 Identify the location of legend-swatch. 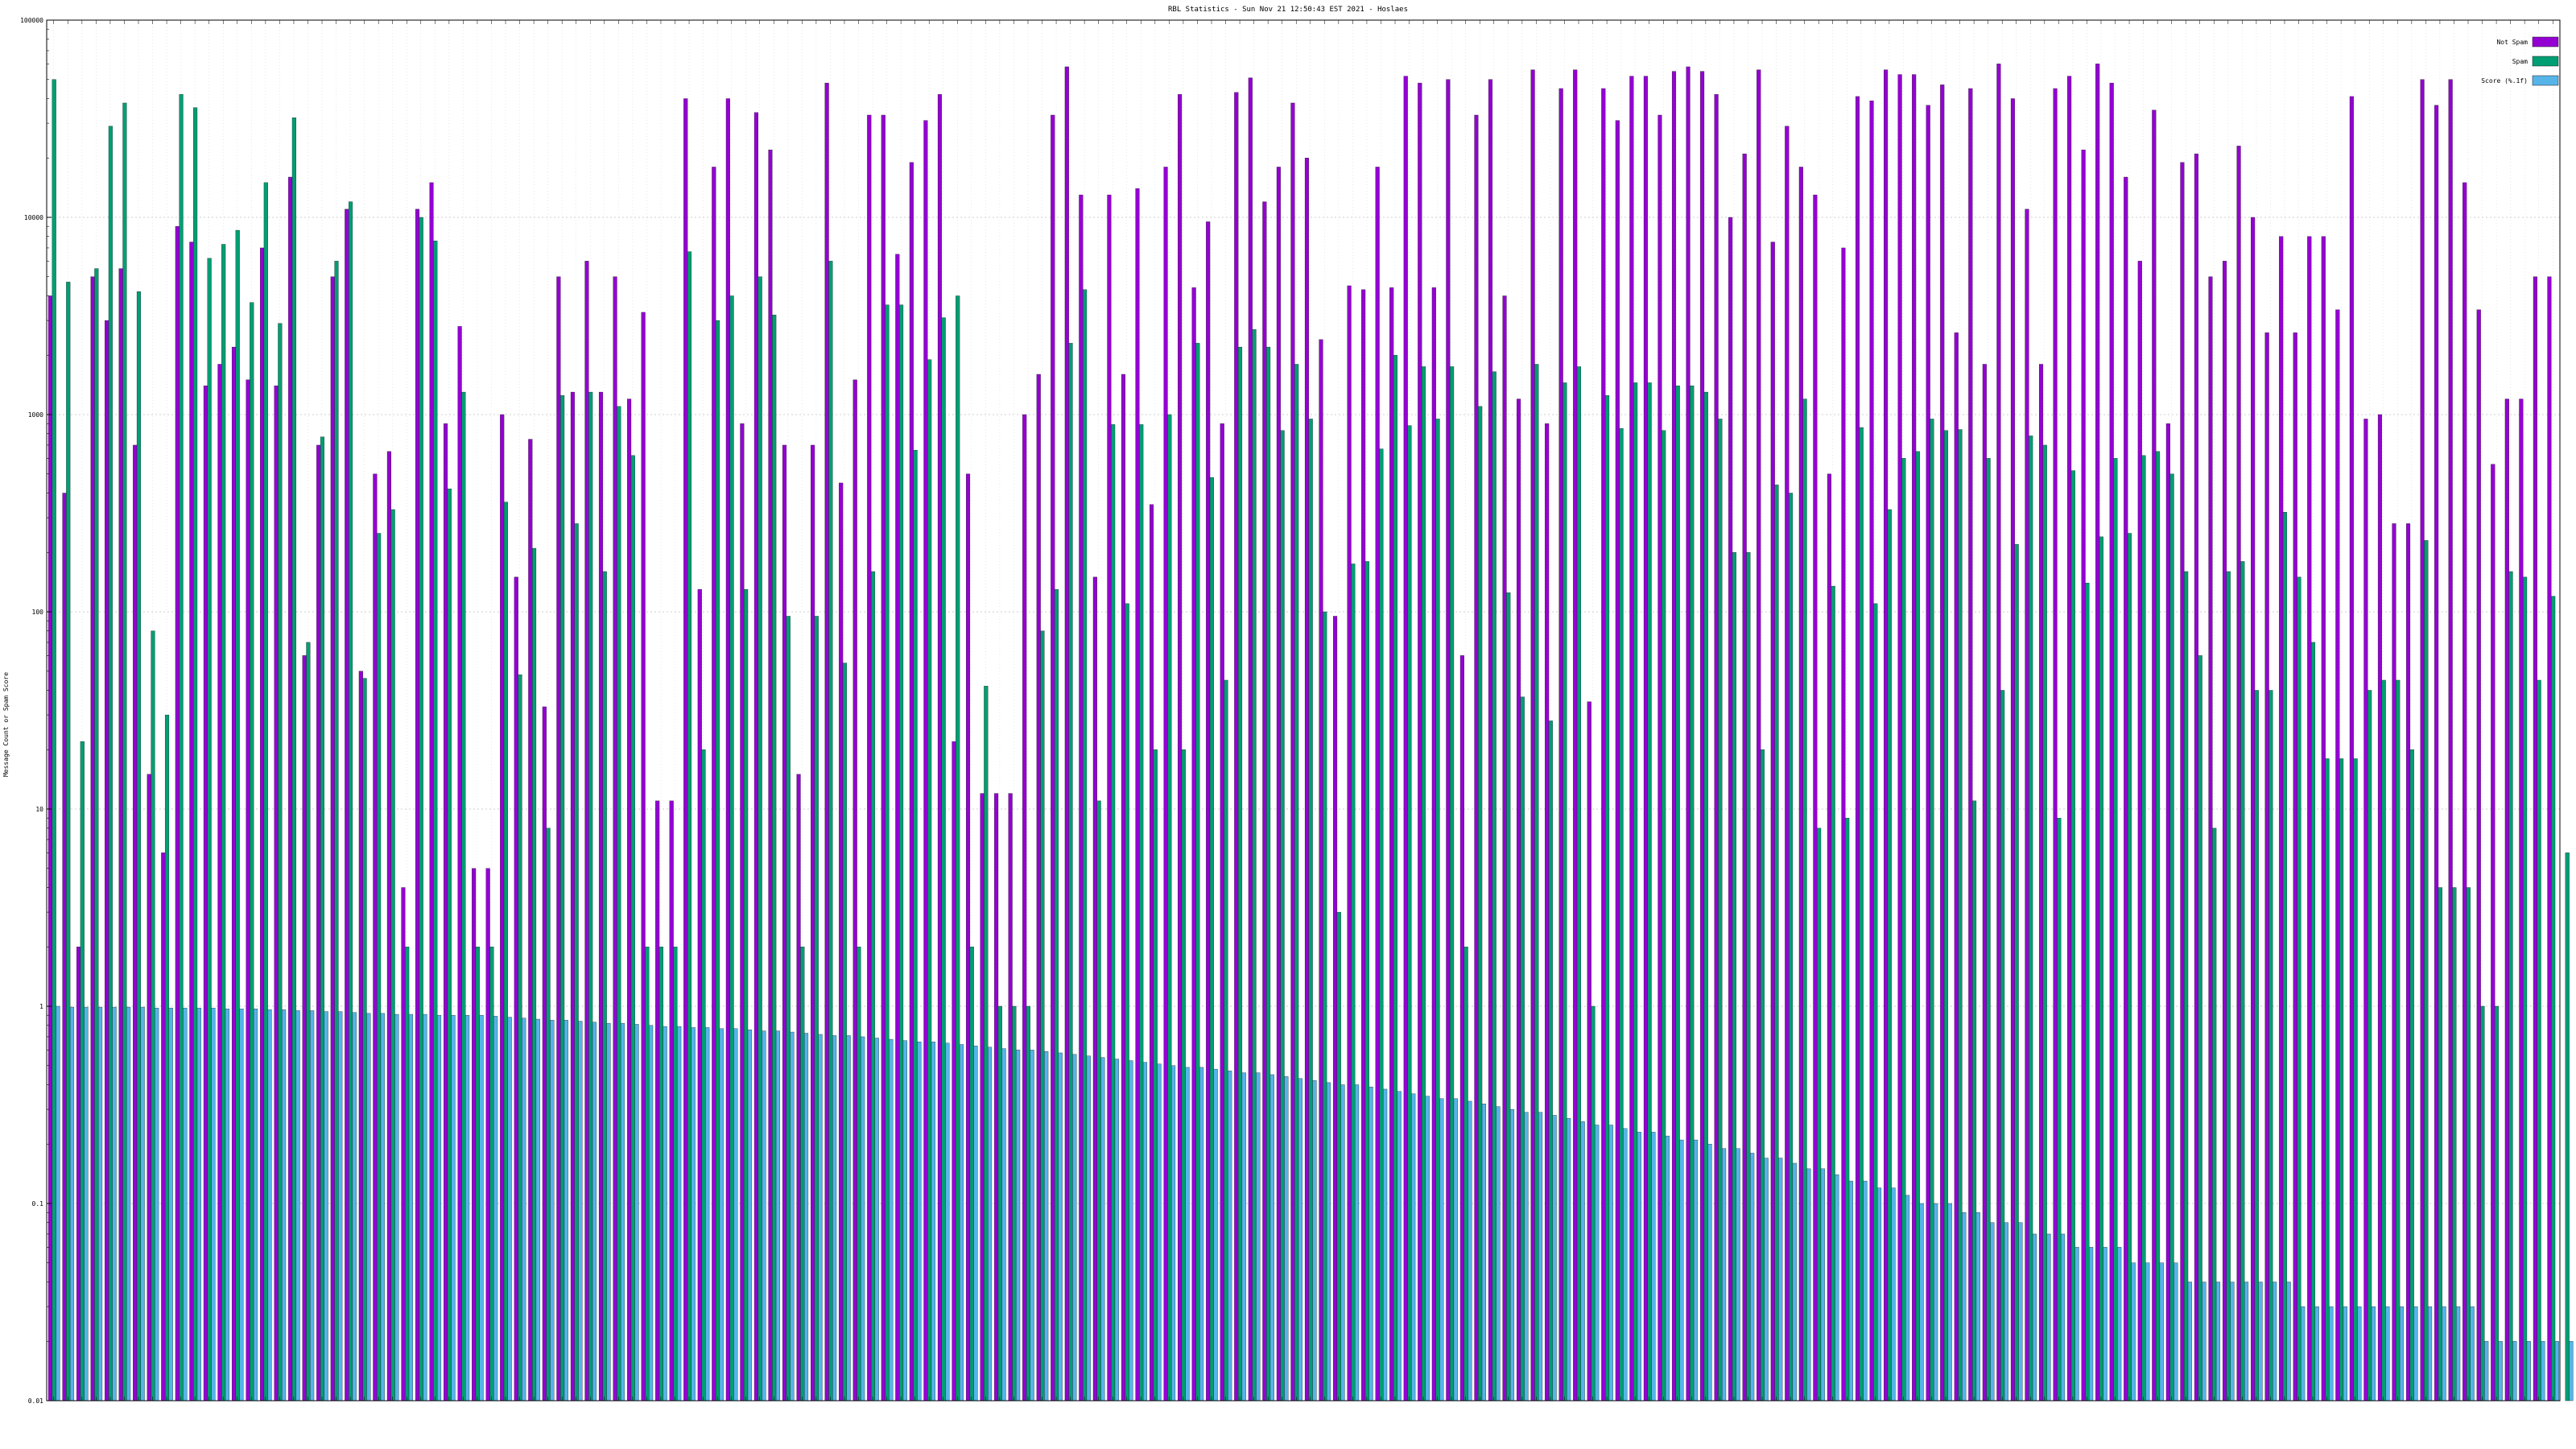
(2545, 61).